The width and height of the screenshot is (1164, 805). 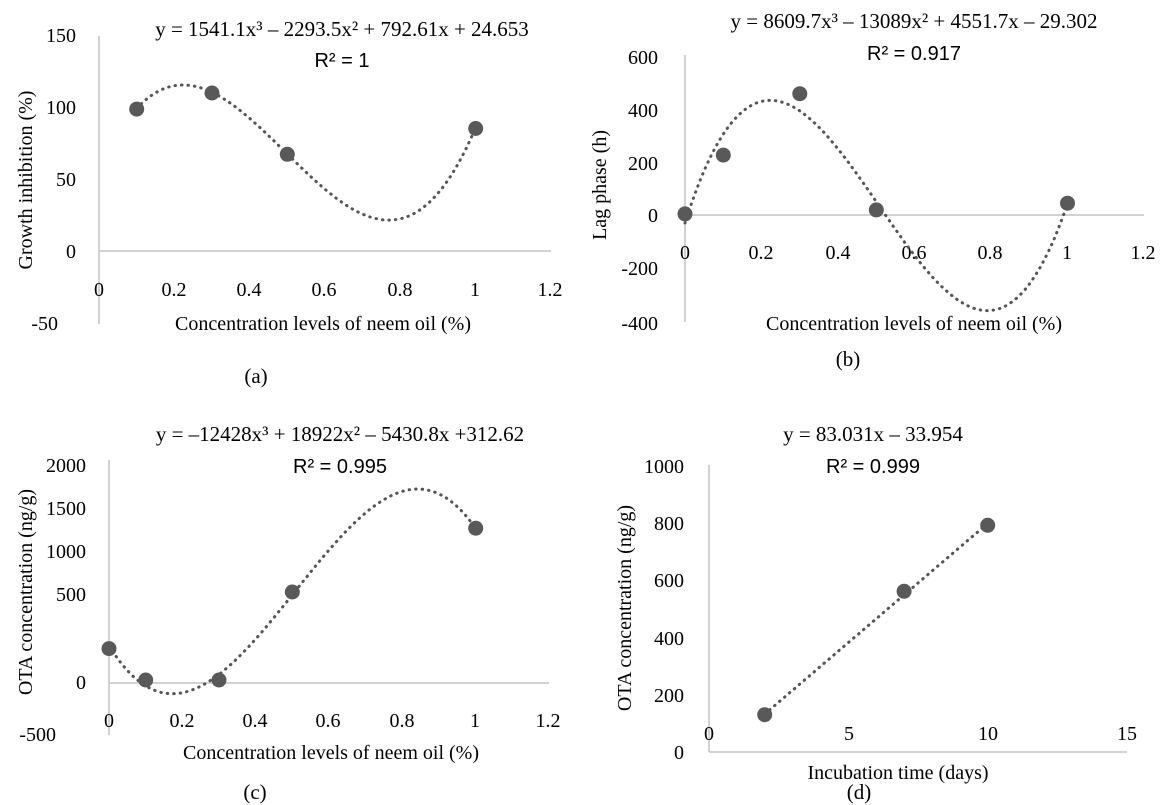 What do you see at coordinates (66, 180) in the screenshot?
I see `y-tick-label: 50` at bounding box center [66, 180].